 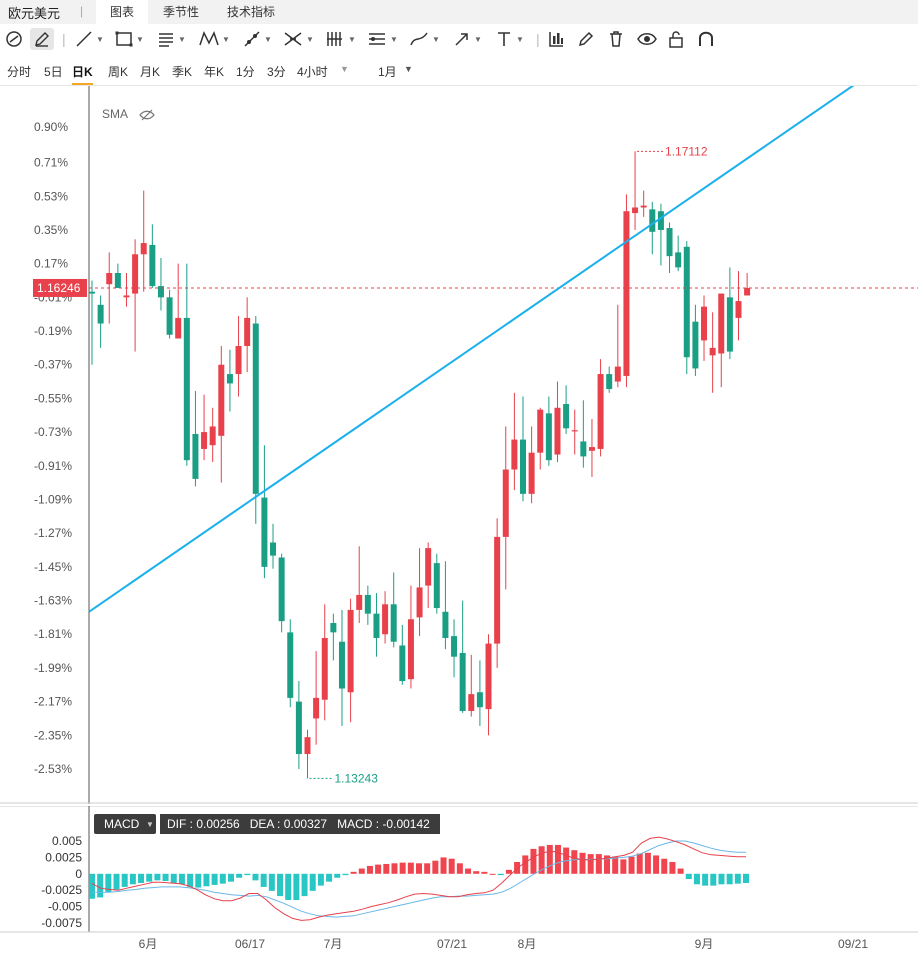 I want to click on arrow-icon: ▼, so click(x=467, y=39).